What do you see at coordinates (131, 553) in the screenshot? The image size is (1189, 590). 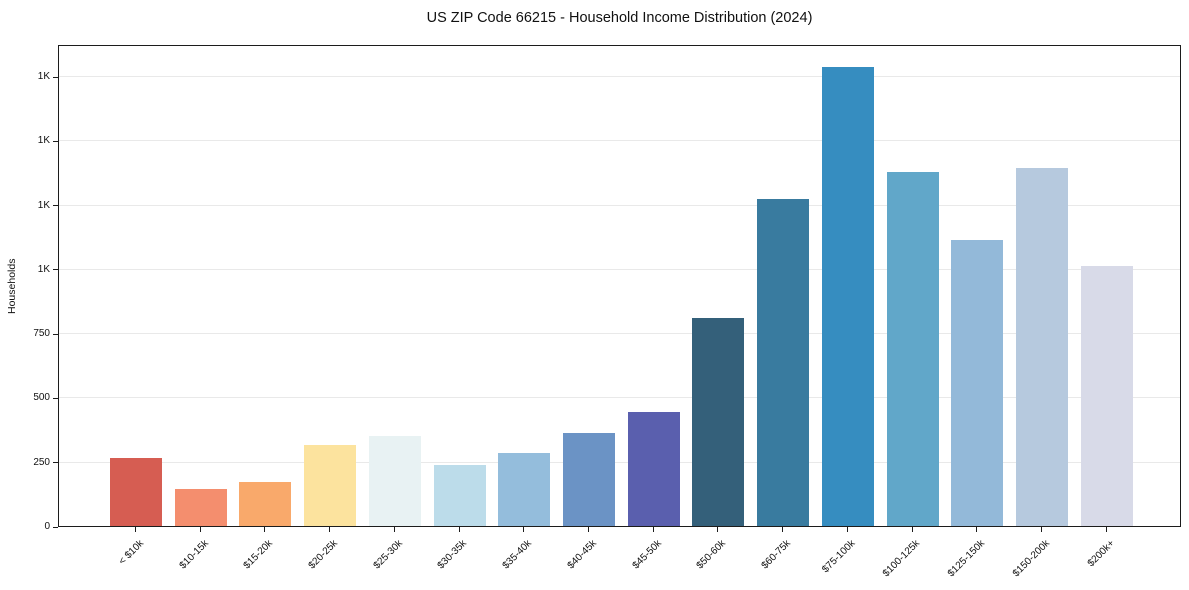 I see `x-tick-label: < $10k` at bounding box center [131, 553].